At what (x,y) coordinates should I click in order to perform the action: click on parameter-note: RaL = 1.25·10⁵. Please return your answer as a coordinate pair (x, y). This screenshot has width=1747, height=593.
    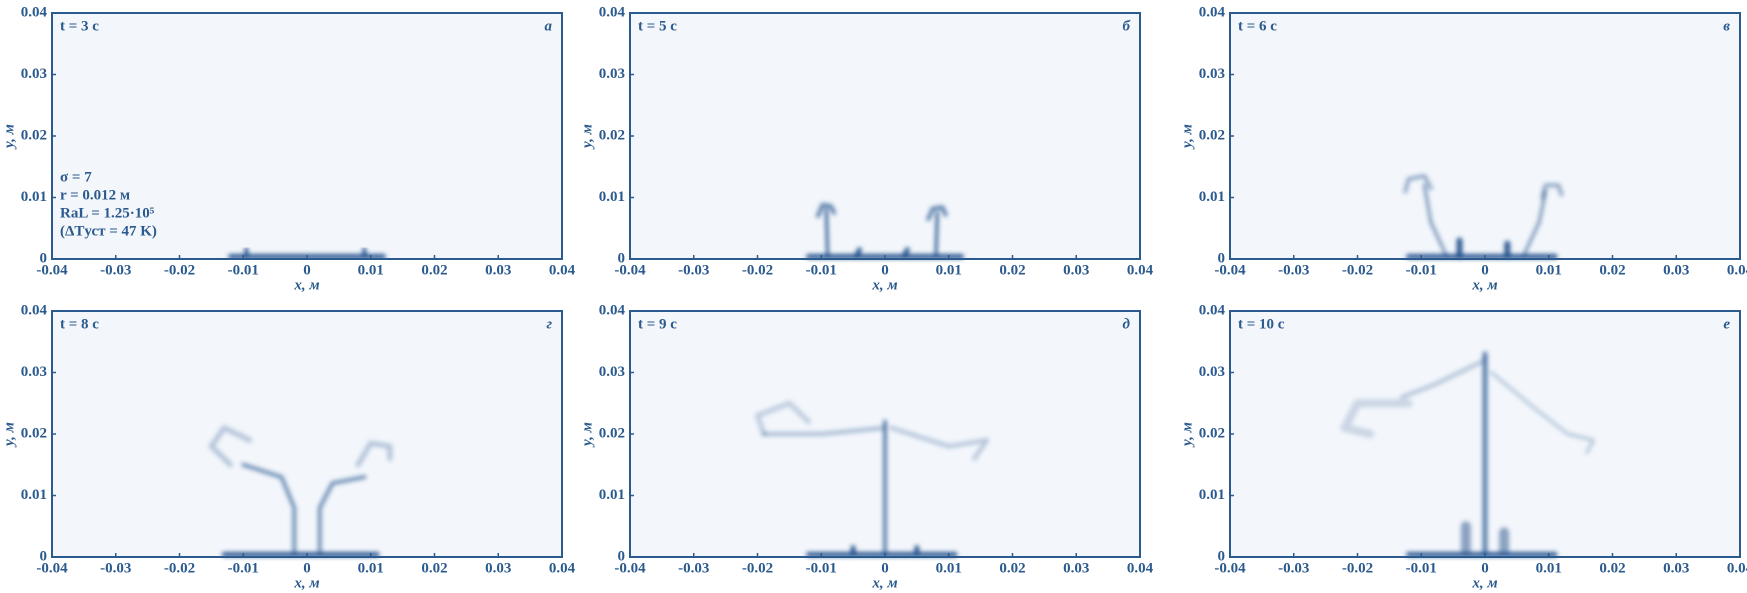
    Looking at the image, I should click on (107, 213).